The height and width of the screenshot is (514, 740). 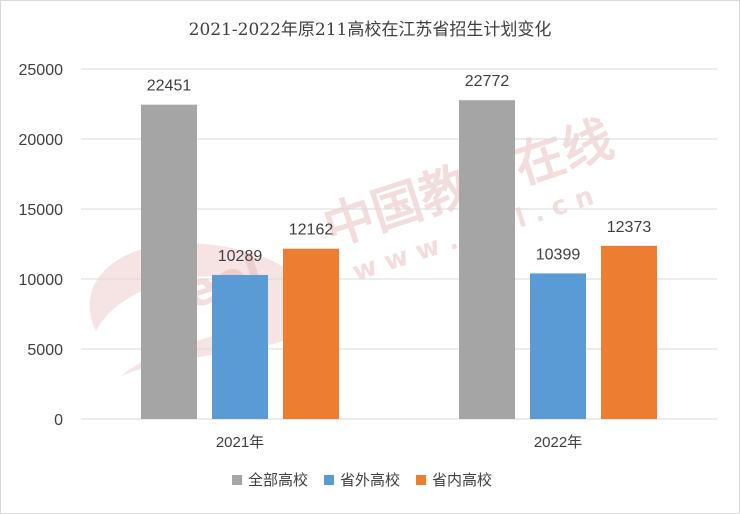 What do you see at coordinates (558, 442) in the screenshot?
I see `x-category-label: 2022年` at bounding box center [558, 442].